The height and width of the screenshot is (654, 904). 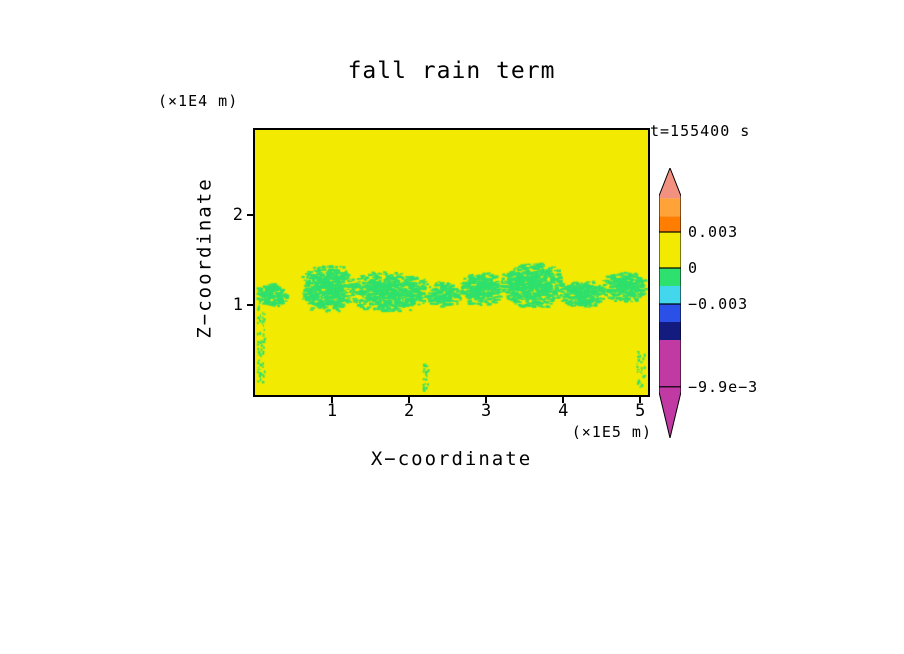 I want to click on x-tick-label: 4, so click(x=563, y=411).